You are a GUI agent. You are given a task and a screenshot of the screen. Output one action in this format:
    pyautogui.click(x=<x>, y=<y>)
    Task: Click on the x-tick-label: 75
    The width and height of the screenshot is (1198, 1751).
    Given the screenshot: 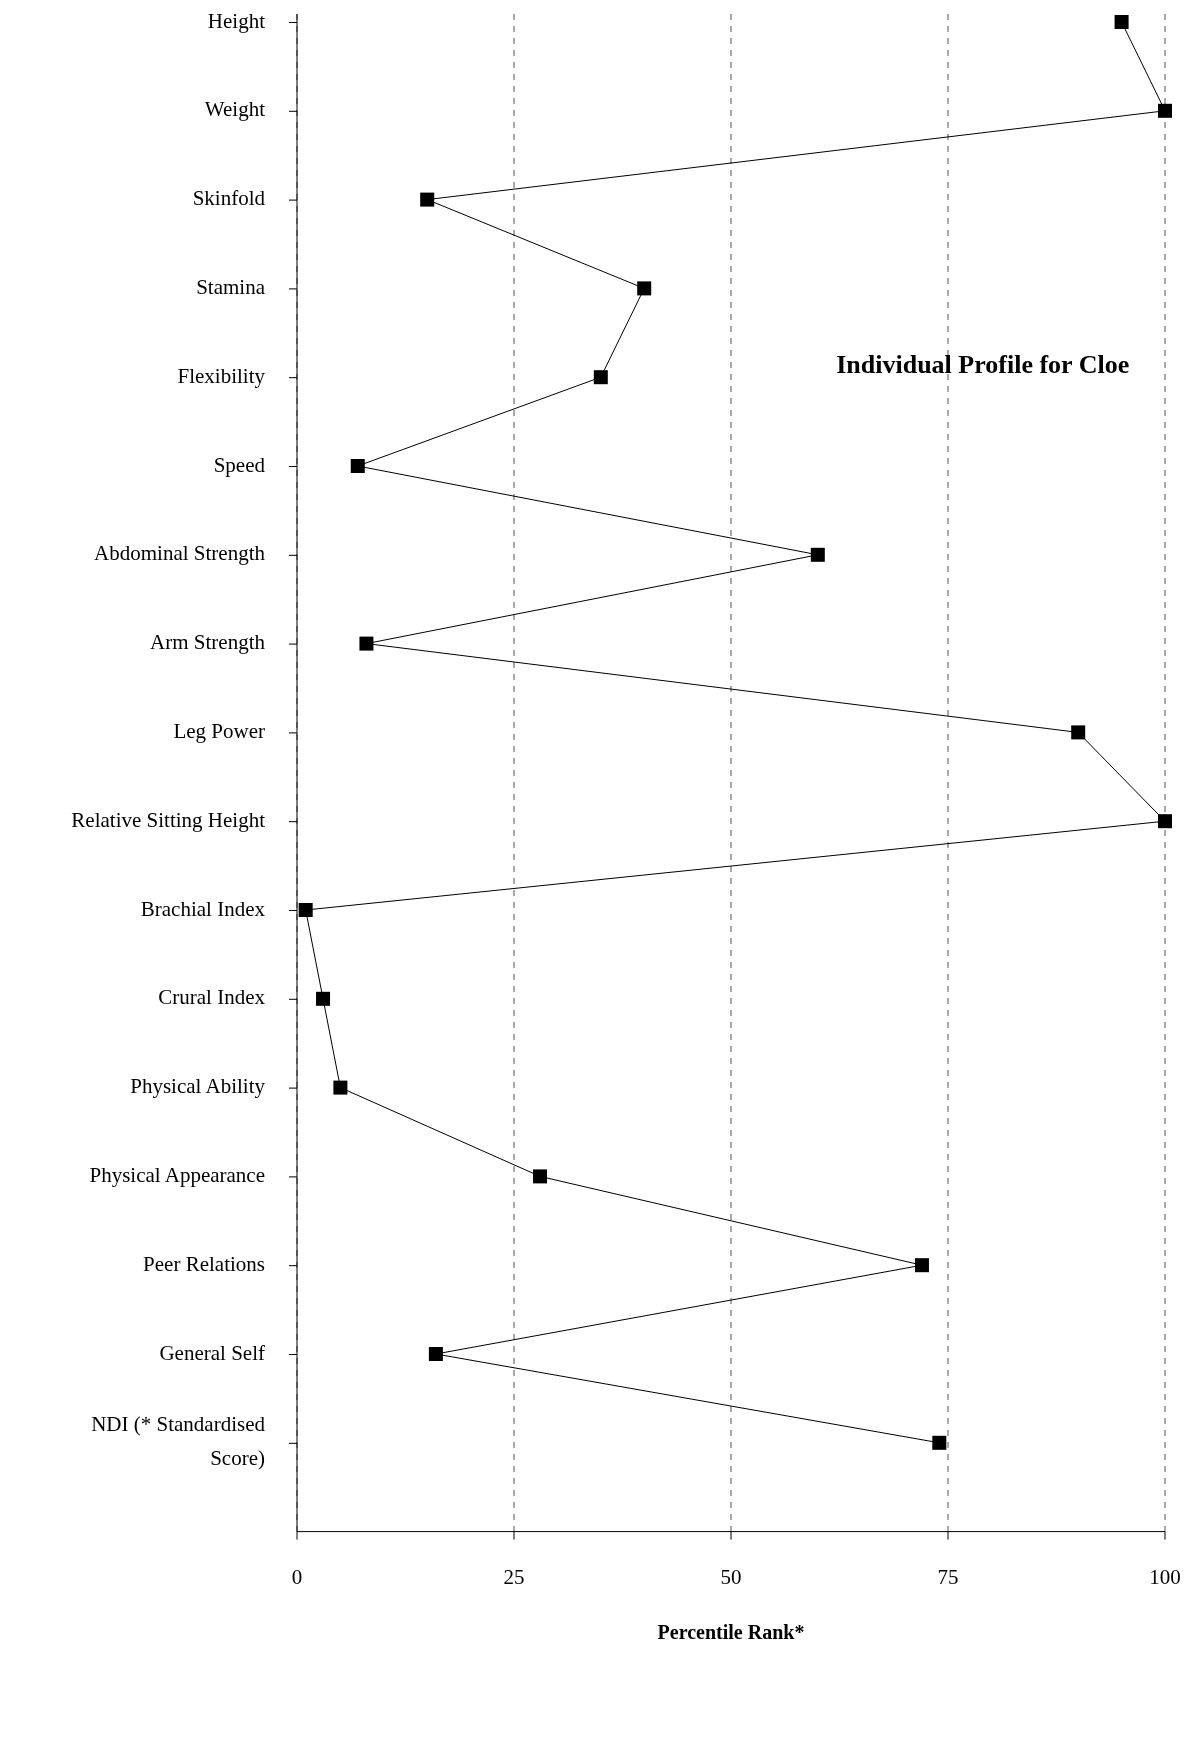 What is the action you would take?
    pyautogui.click(x=948, y=1576)
    